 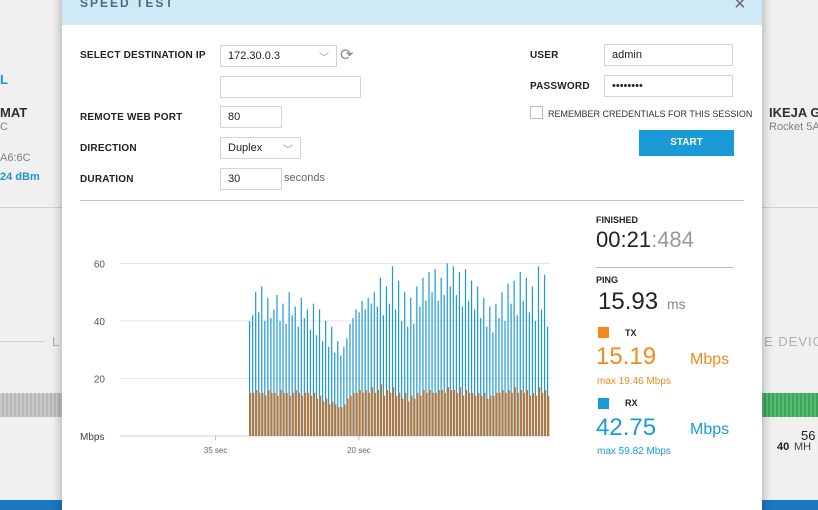 What do you see at coordinates (107, 179) in the screenshot?
I see `duration-label: DURATION` at bounding box center [107, 179].